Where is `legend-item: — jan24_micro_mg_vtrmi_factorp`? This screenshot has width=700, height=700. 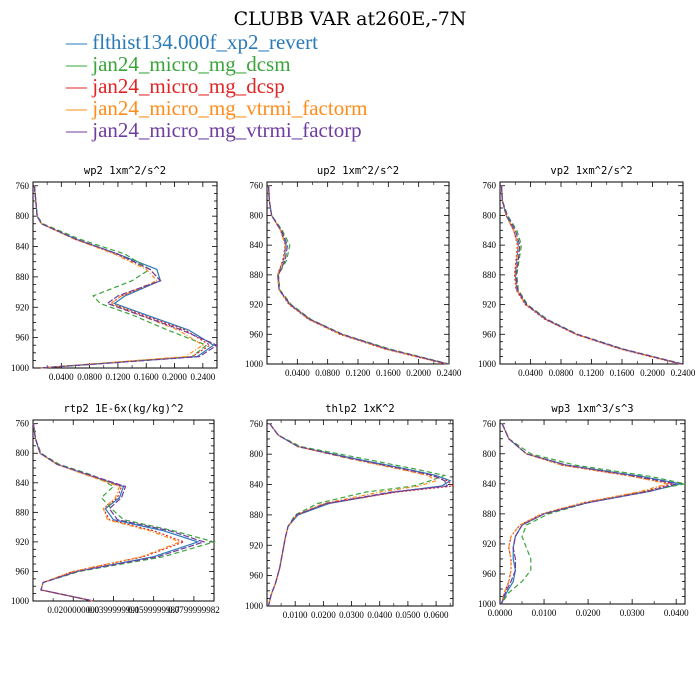
legend-item: — jan24_micro_mg_vtrmi_factorp is located at coordinates (214, 130).